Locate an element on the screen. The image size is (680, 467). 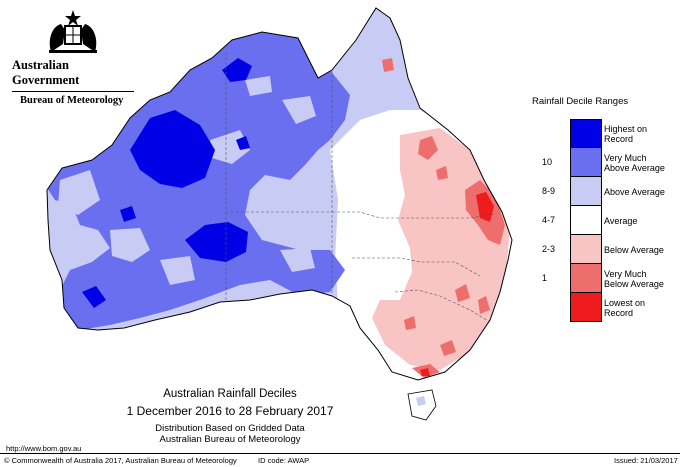
legend-code: 10 is located at coordinates (547, 162).